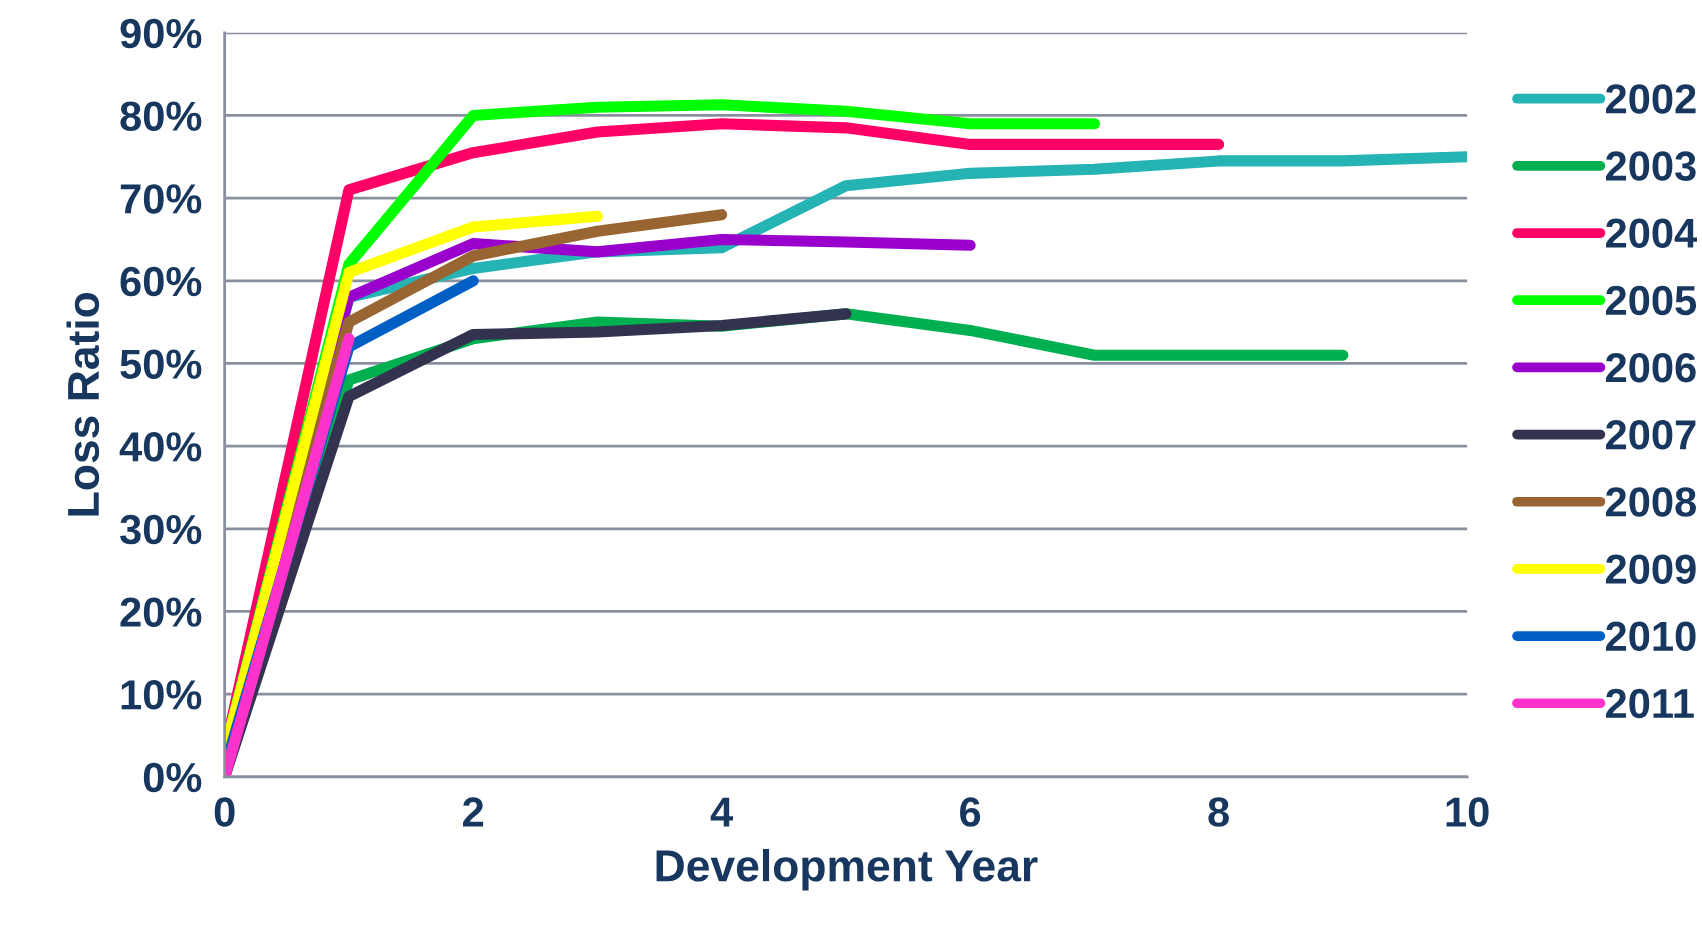  What do you see at coordinates (1650, 502) in the screenshot?
I see `legend-label: 2008` at bounding box center [1650, 502].